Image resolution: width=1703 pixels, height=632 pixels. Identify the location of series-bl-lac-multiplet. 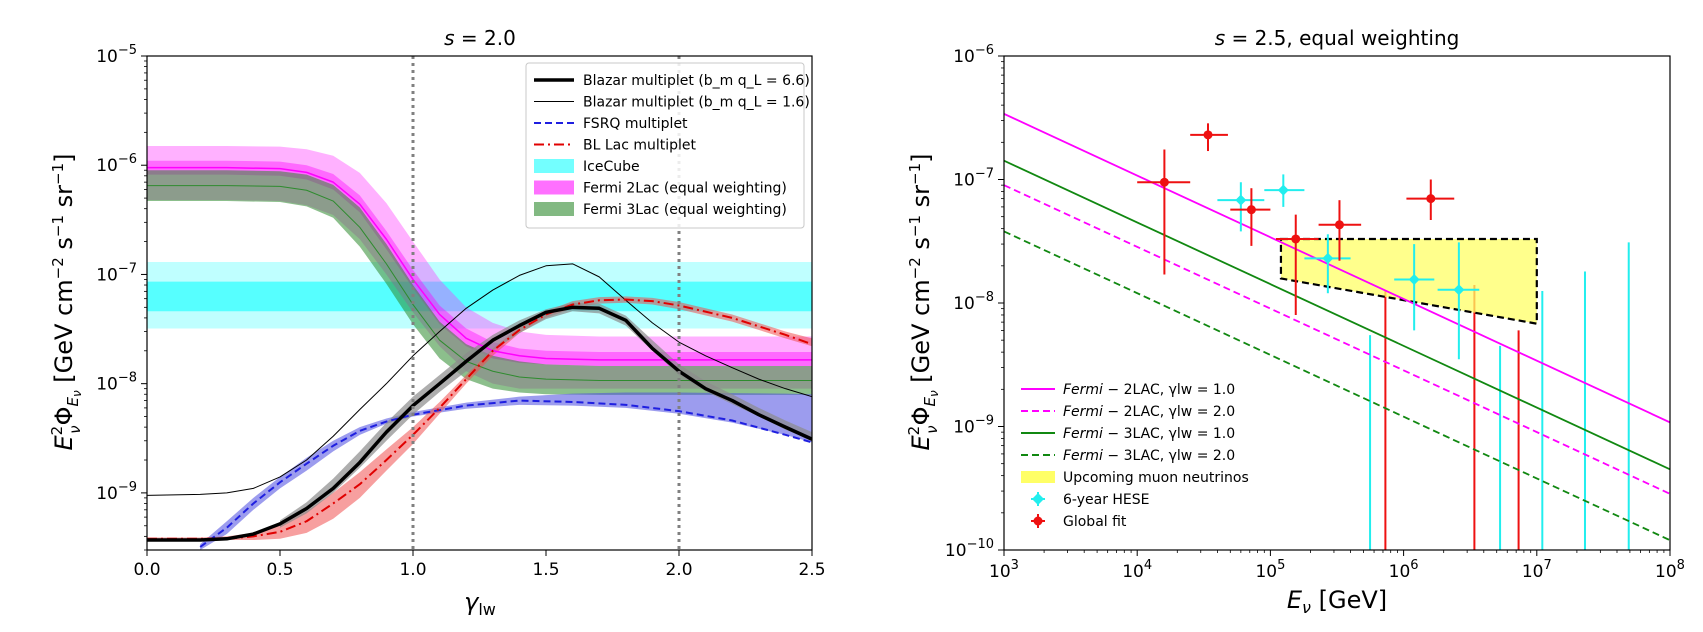
(479, 419).